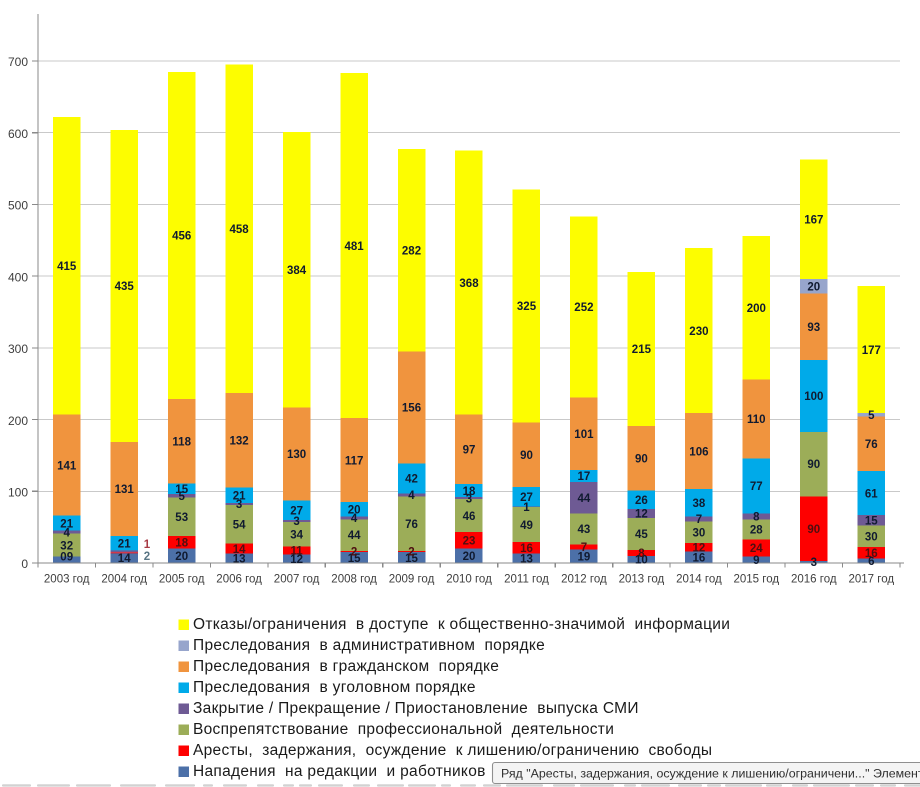 The height and width of the screenshot is (787, 920). I want to click on svg-text: 2005 год, so click(182, 580).